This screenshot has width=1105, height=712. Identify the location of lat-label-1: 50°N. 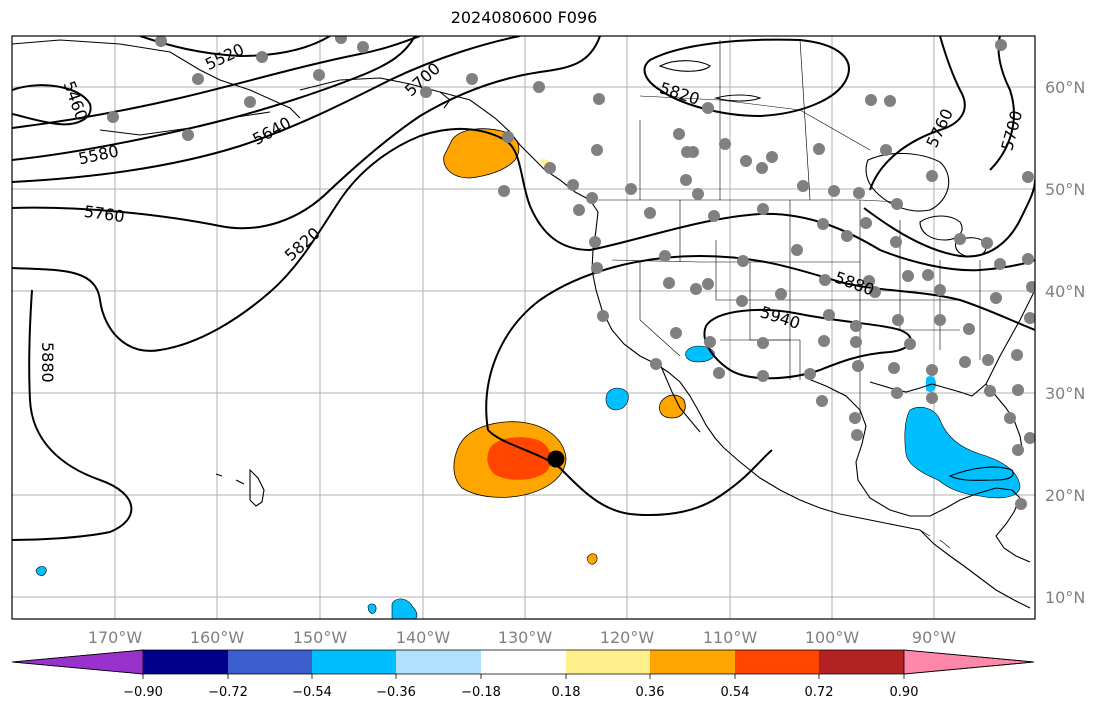
(1065, 189).